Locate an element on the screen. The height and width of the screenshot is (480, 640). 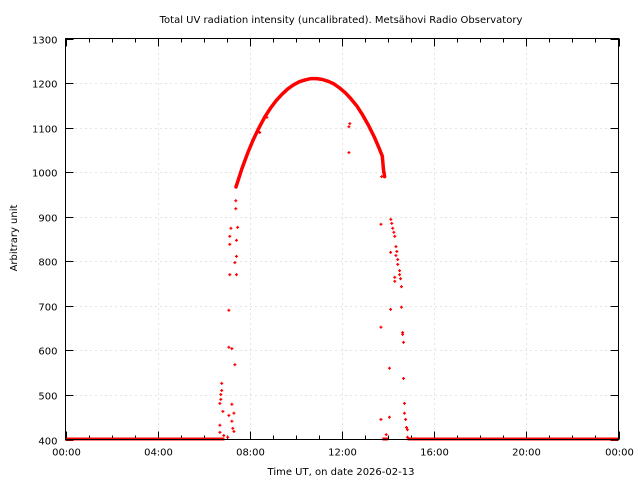
y-tick-label: 1000 is located at coordinates (44, 174).